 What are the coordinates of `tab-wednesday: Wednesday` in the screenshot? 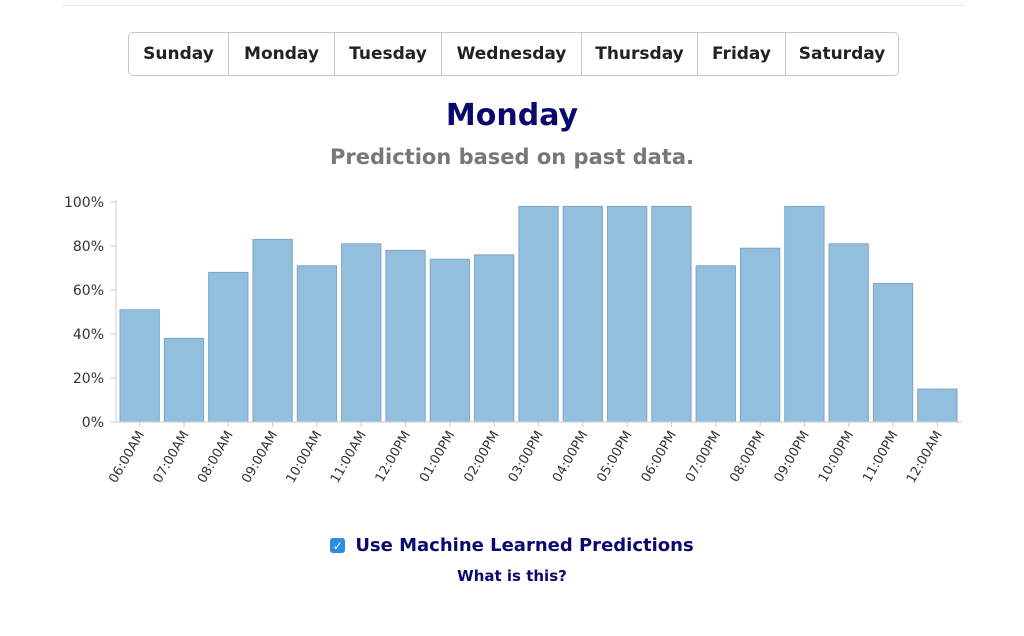 It's located at (512, 54).